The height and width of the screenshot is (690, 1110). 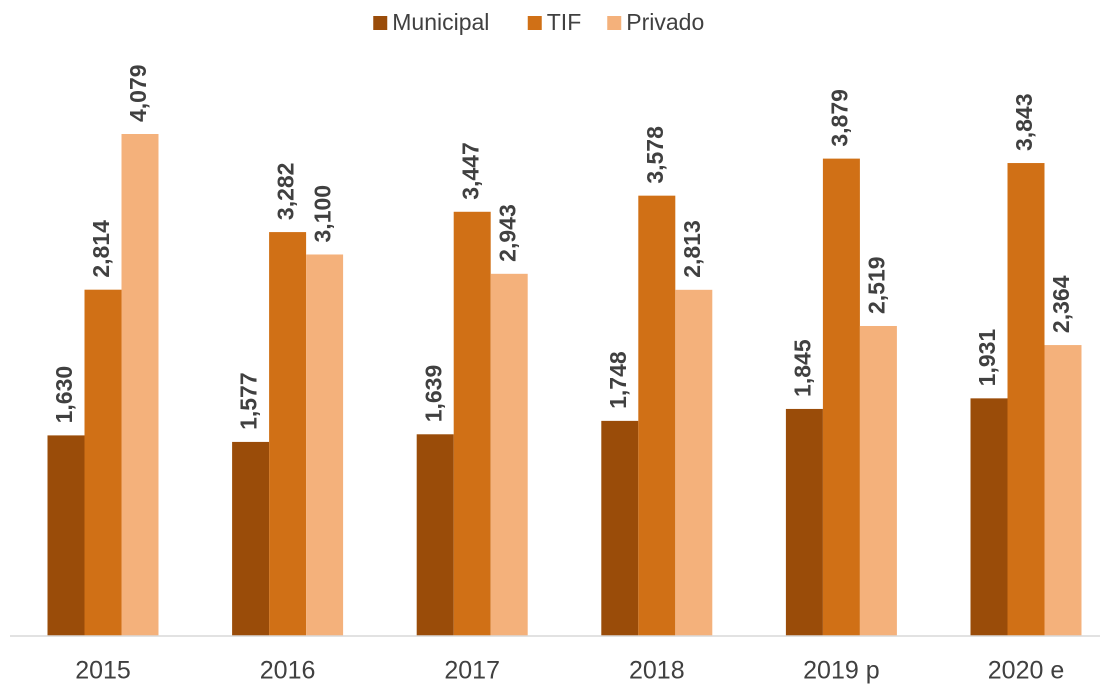 I want to click on value-label: 3,447, so click(x=470, y=171).